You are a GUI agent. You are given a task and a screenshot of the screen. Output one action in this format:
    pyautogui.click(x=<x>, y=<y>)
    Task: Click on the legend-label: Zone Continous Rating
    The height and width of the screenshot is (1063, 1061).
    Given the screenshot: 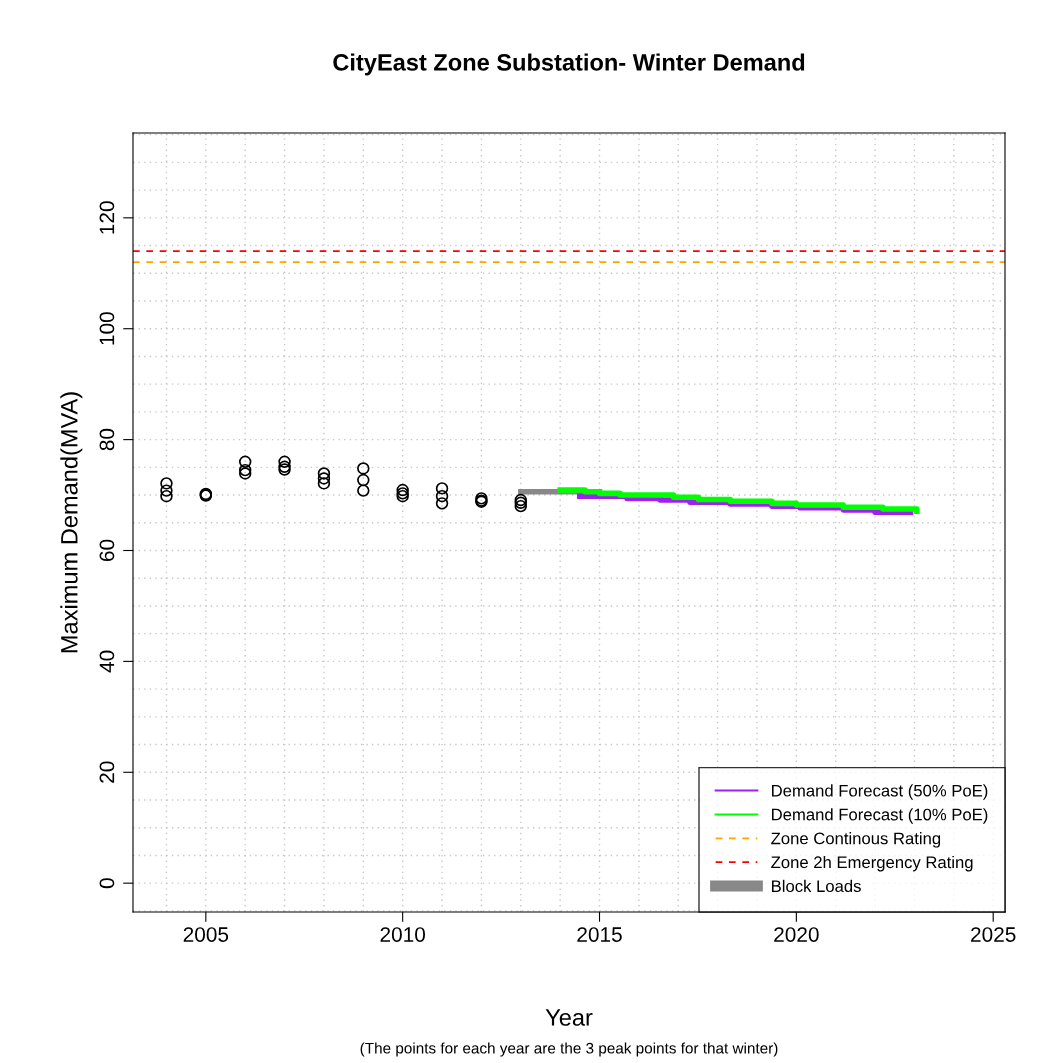 What is the action you would take?
    pyautogui.click(x=856, y=840)
    